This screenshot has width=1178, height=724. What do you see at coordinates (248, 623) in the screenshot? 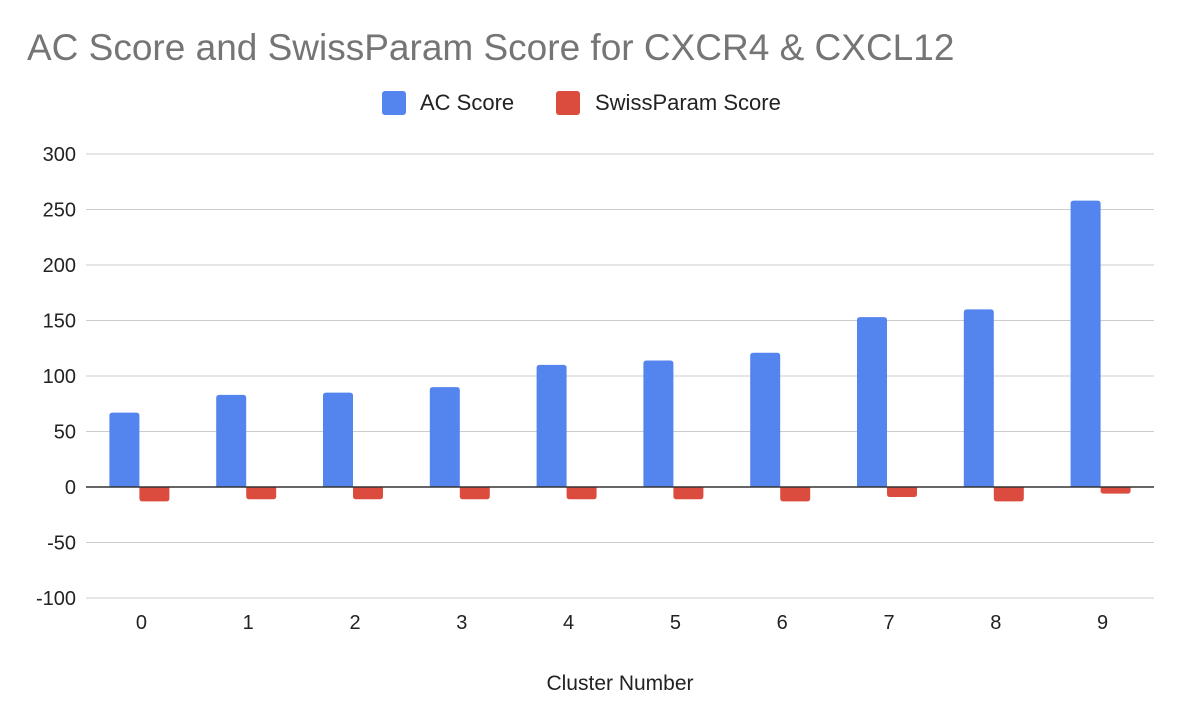
I see `x-tick-label: 1` at bounding box center [248, 623].